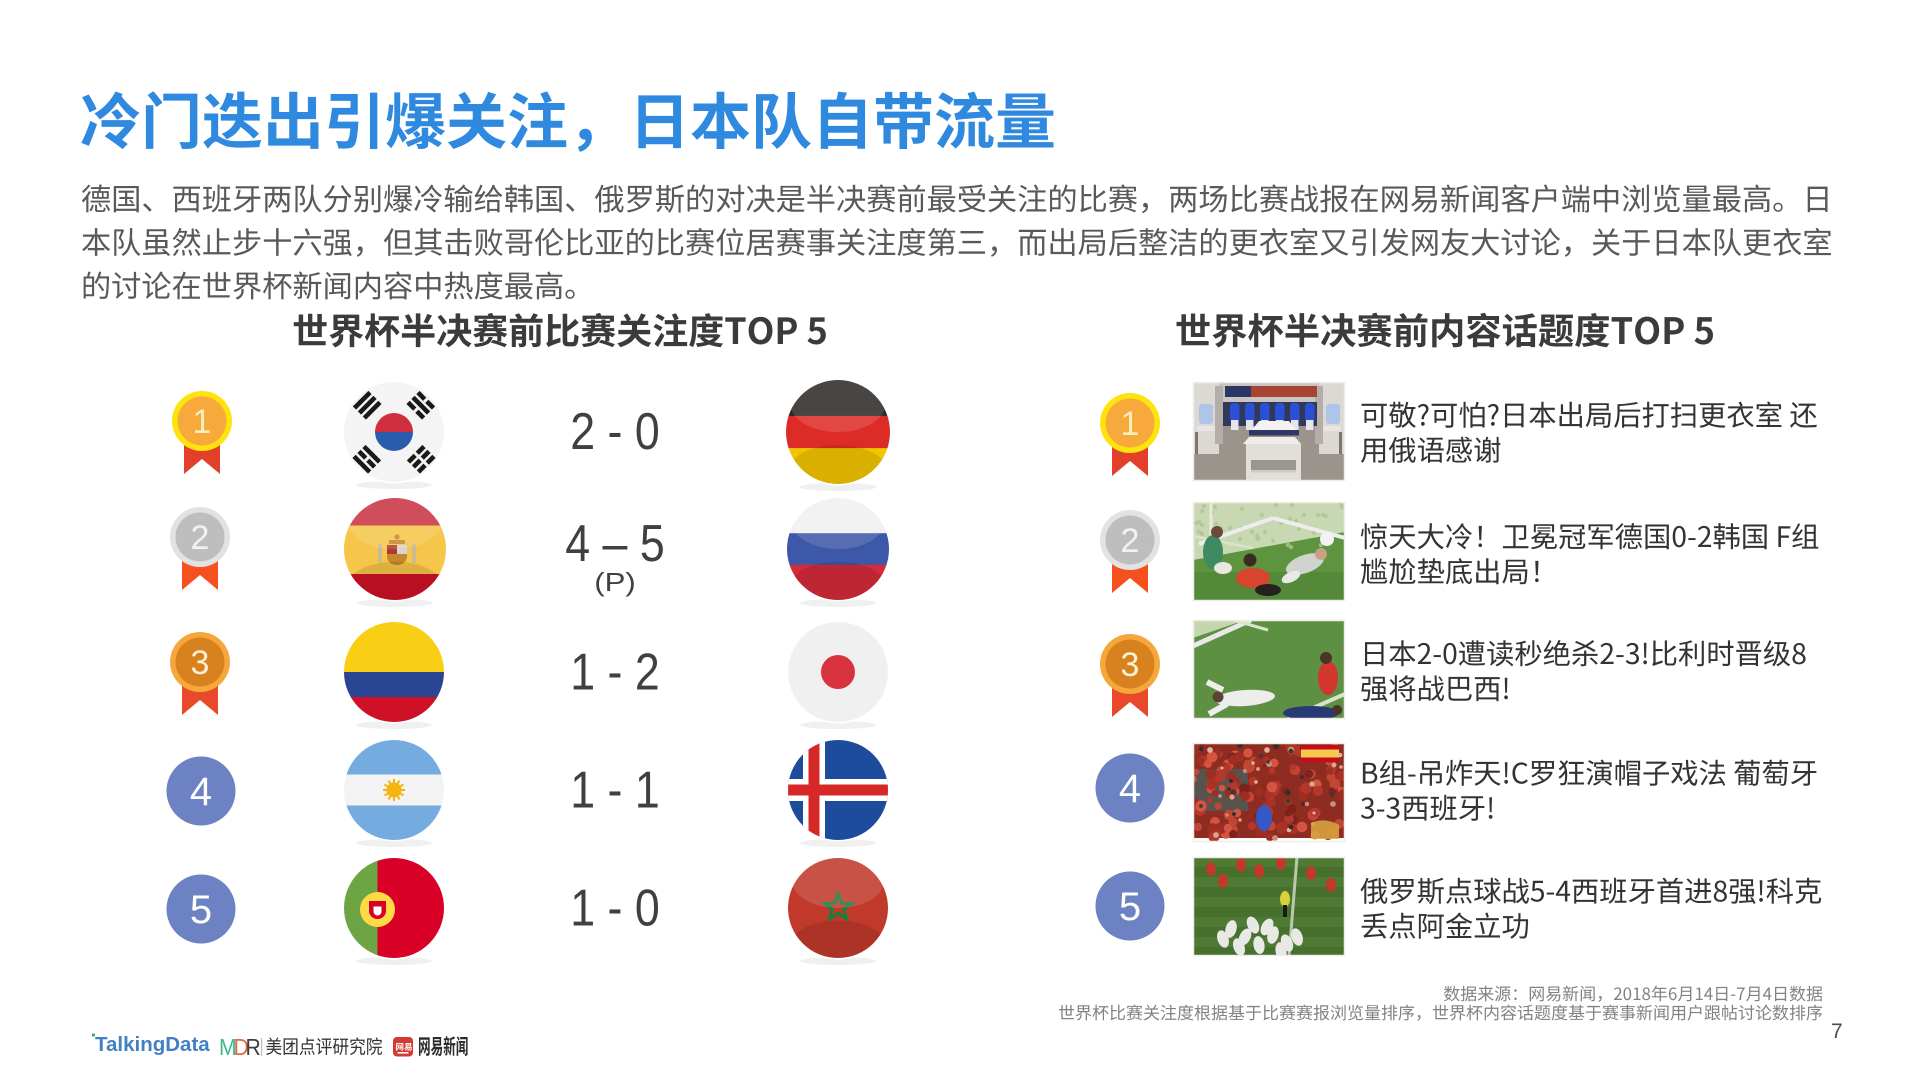  Describe the element at coordinates (253, 1047) in the screenshot. I see `svg-text: R` at that location.